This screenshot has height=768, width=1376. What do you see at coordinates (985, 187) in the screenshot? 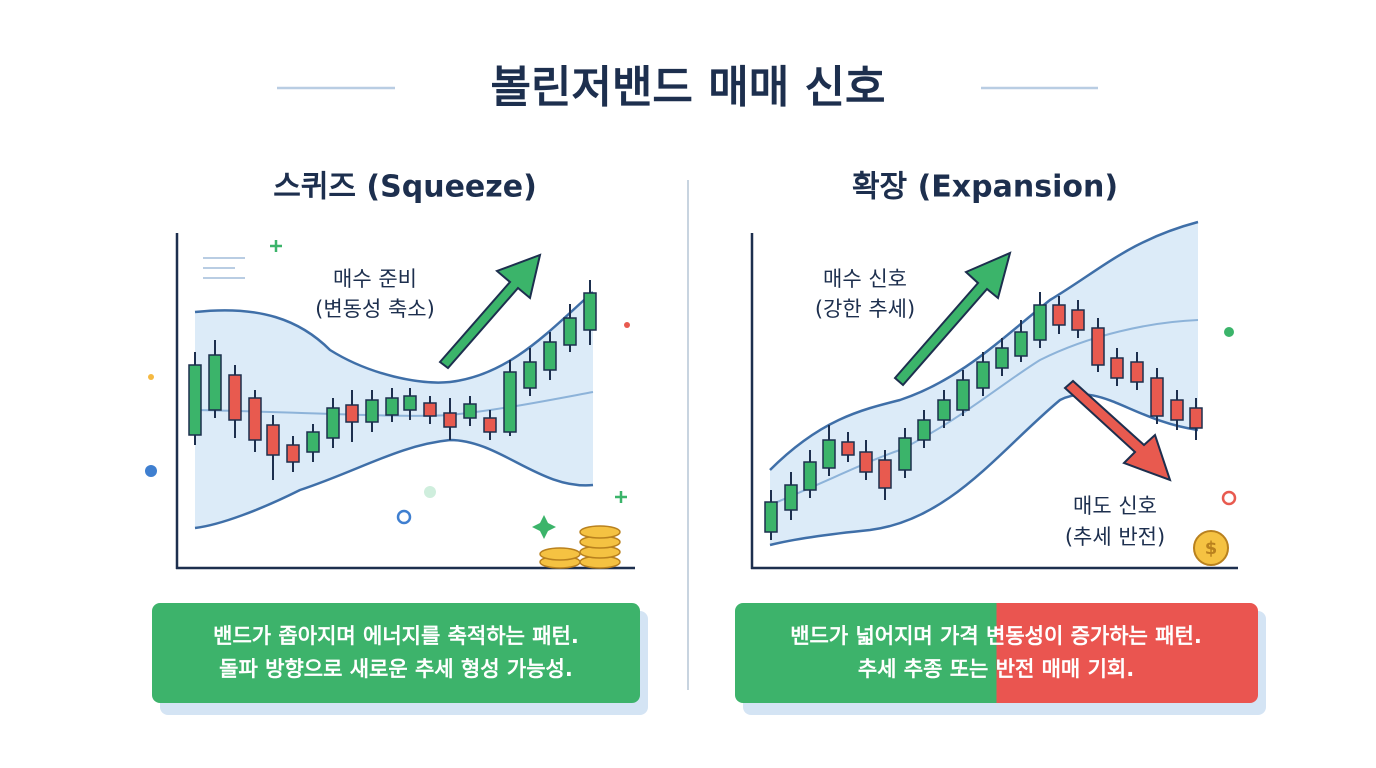
I see `expansion-heading: 확장 (Expansion)` at bounding box center [985, 187].